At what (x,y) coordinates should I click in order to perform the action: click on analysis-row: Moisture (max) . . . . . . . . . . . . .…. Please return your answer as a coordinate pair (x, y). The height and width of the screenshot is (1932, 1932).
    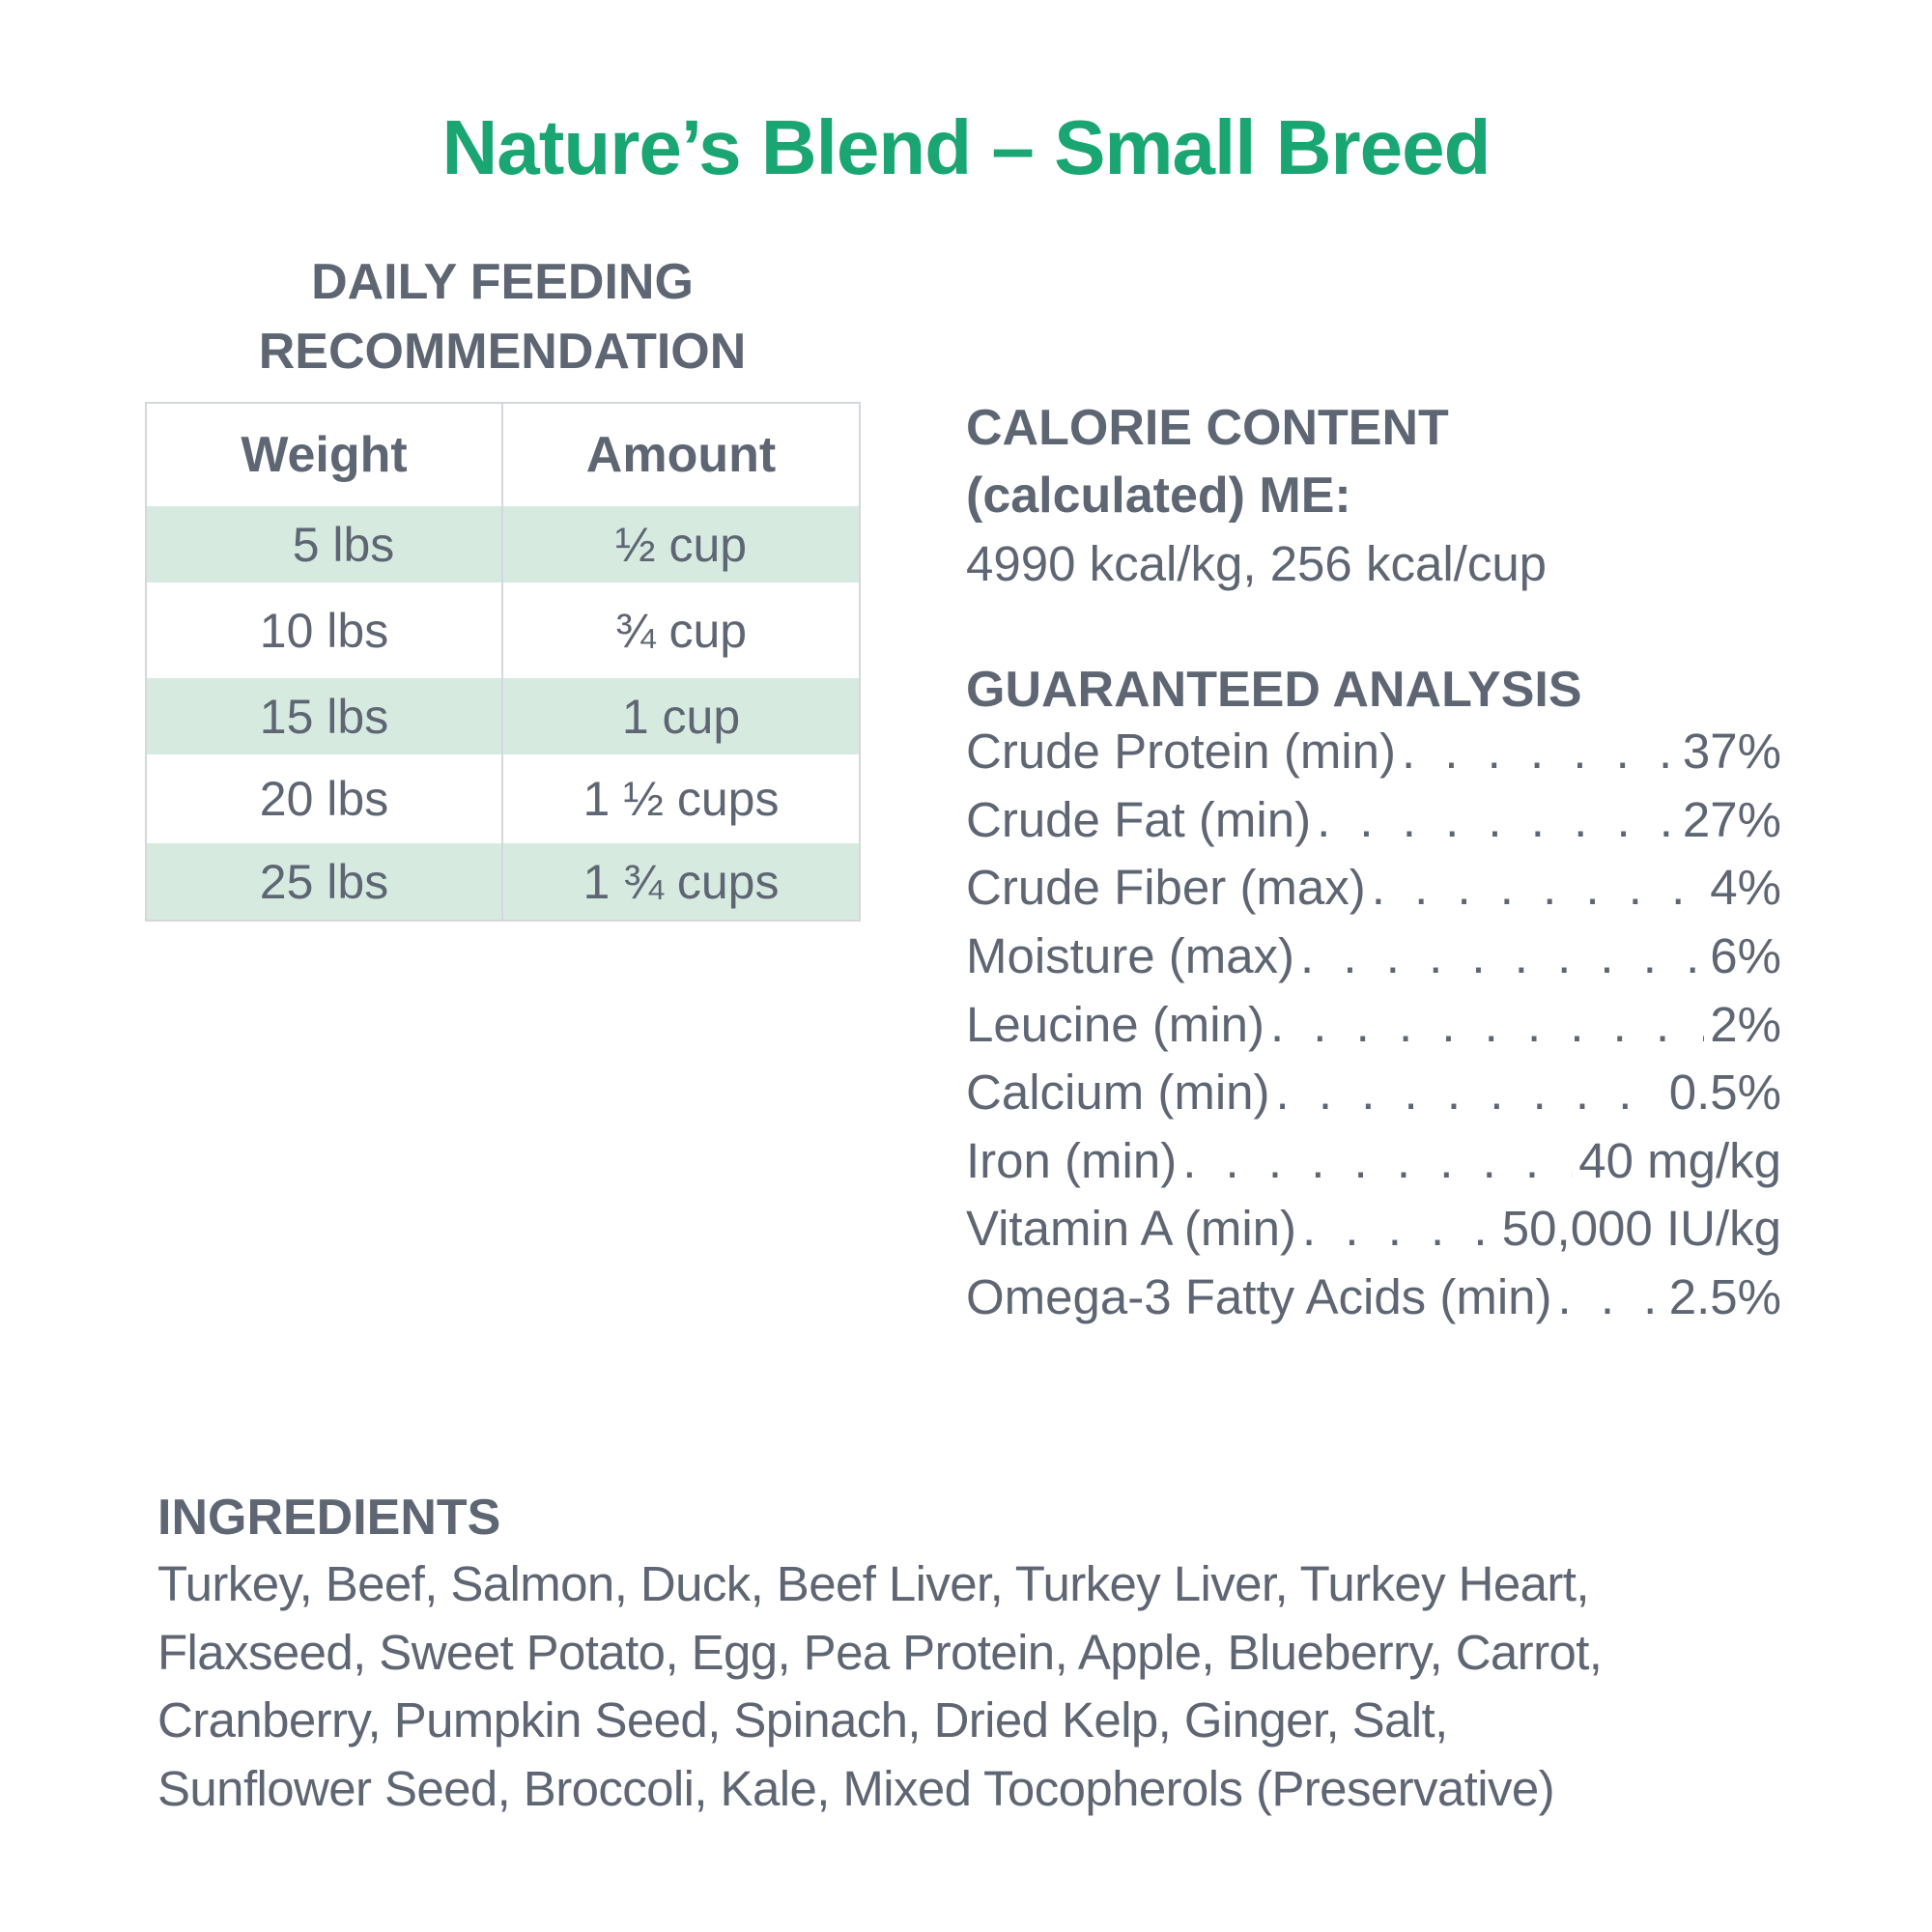
    Looking at the image, I should click on (1373, 956).